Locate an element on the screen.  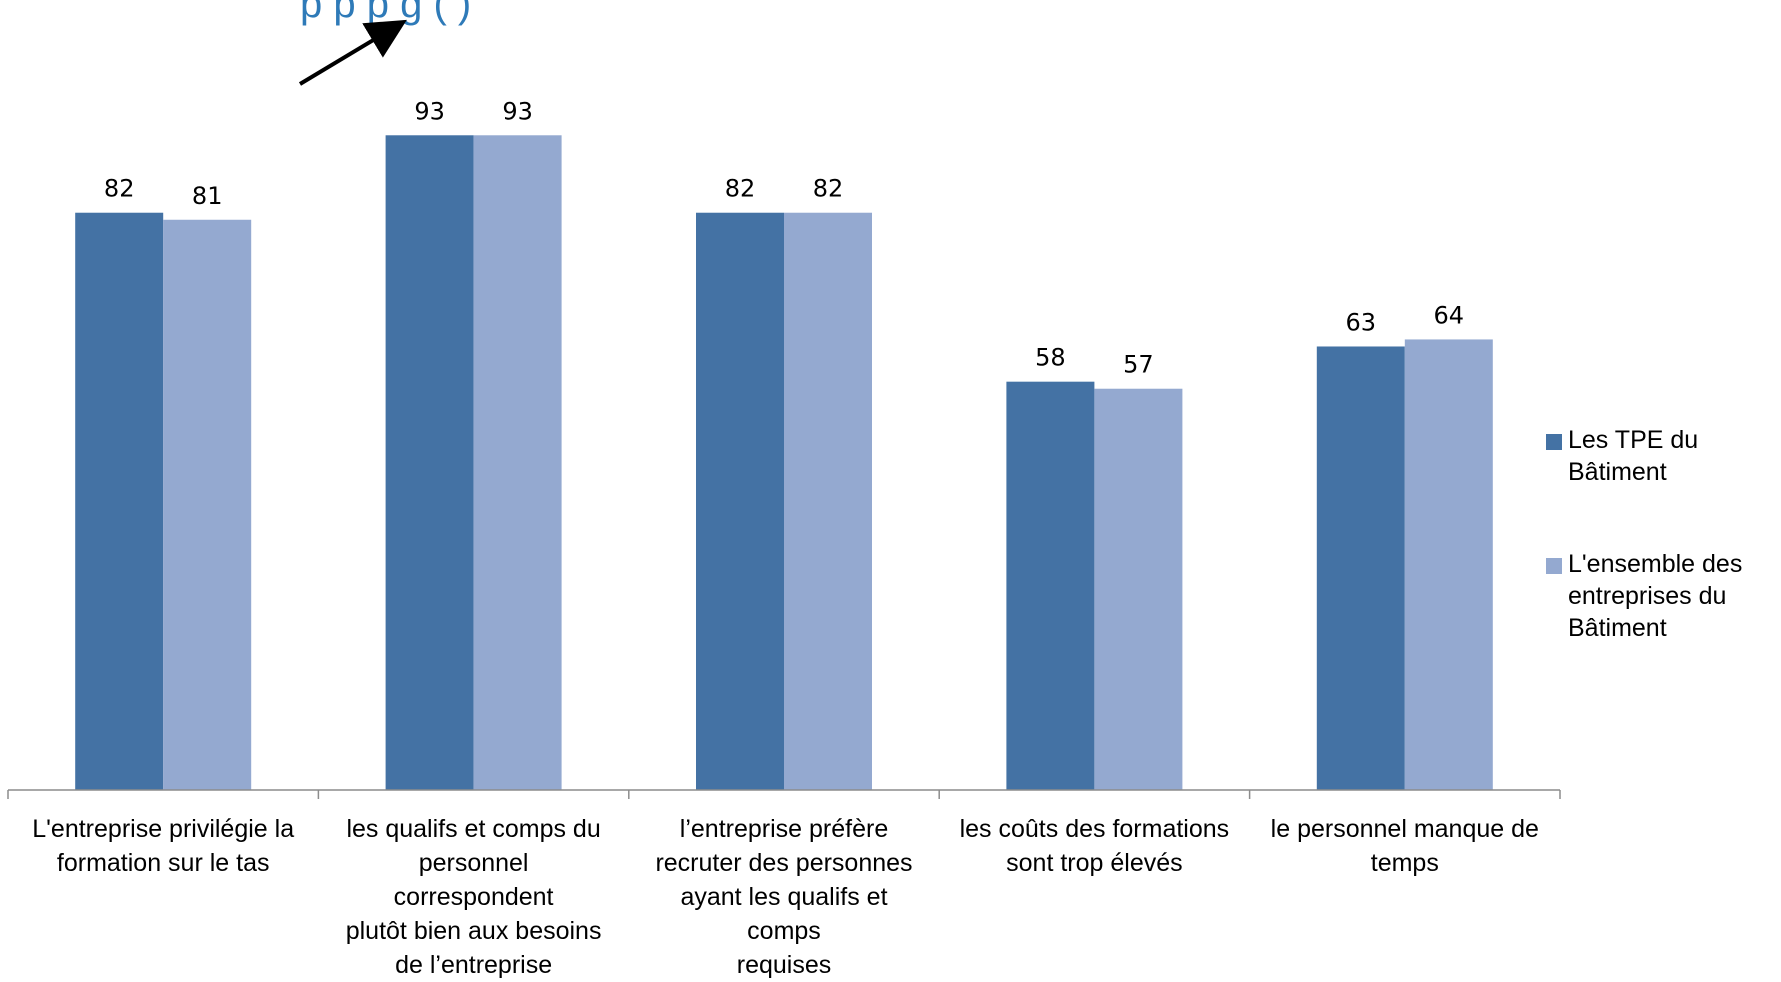
x-axis is located at coordinates (784, 794).